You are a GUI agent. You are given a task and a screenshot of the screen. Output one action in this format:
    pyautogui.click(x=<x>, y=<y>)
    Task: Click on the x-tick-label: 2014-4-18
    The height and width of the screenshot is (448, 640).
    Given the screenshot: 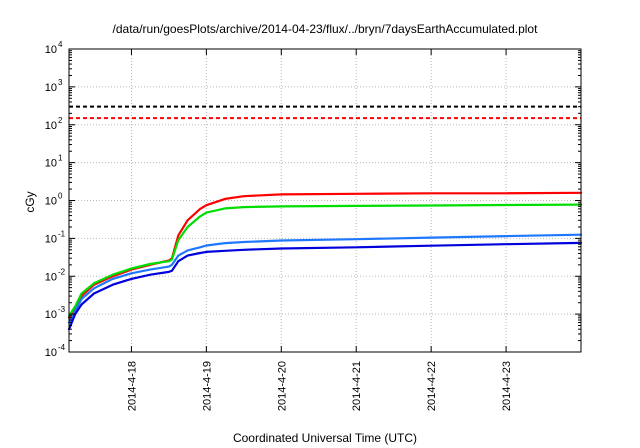 What is the action you would take?
    pyautogui.click(x=132, y=386)
    